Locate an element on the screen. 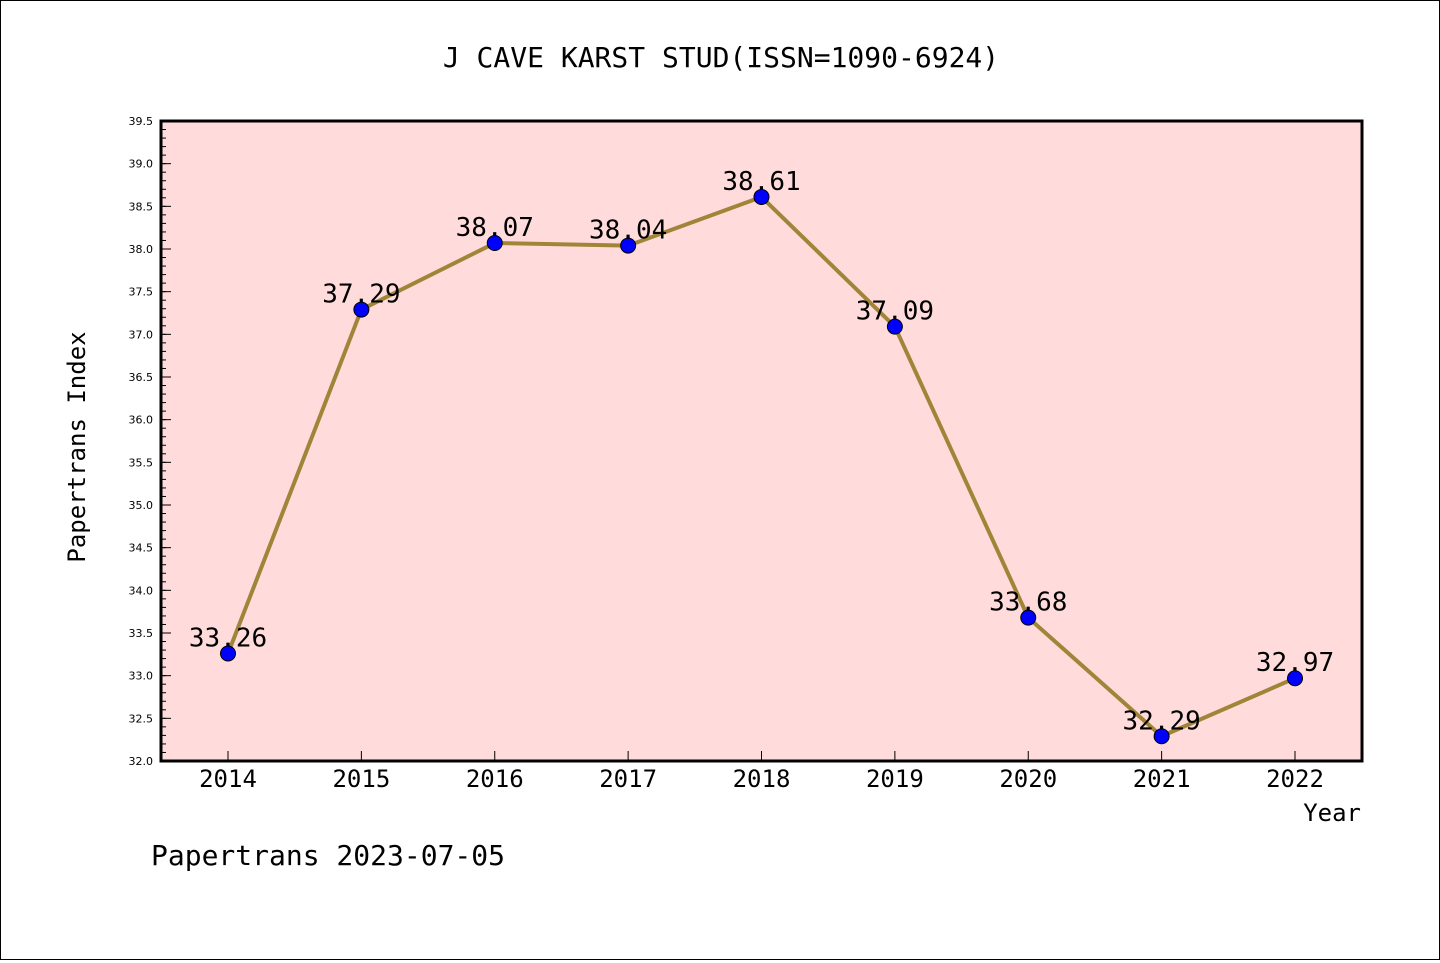  y-tick-label: 34.0 is located at coordinates (141, 590).